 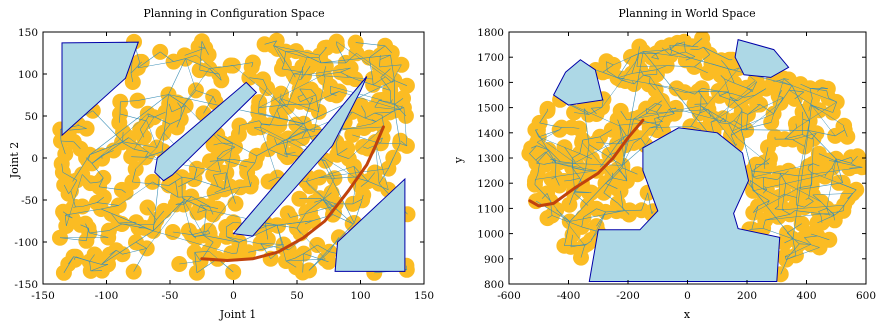 What do you see at coordinates (360, 296) in the screenshot?
I see `x-tick-label: 100` at bounding box center [360, 296].